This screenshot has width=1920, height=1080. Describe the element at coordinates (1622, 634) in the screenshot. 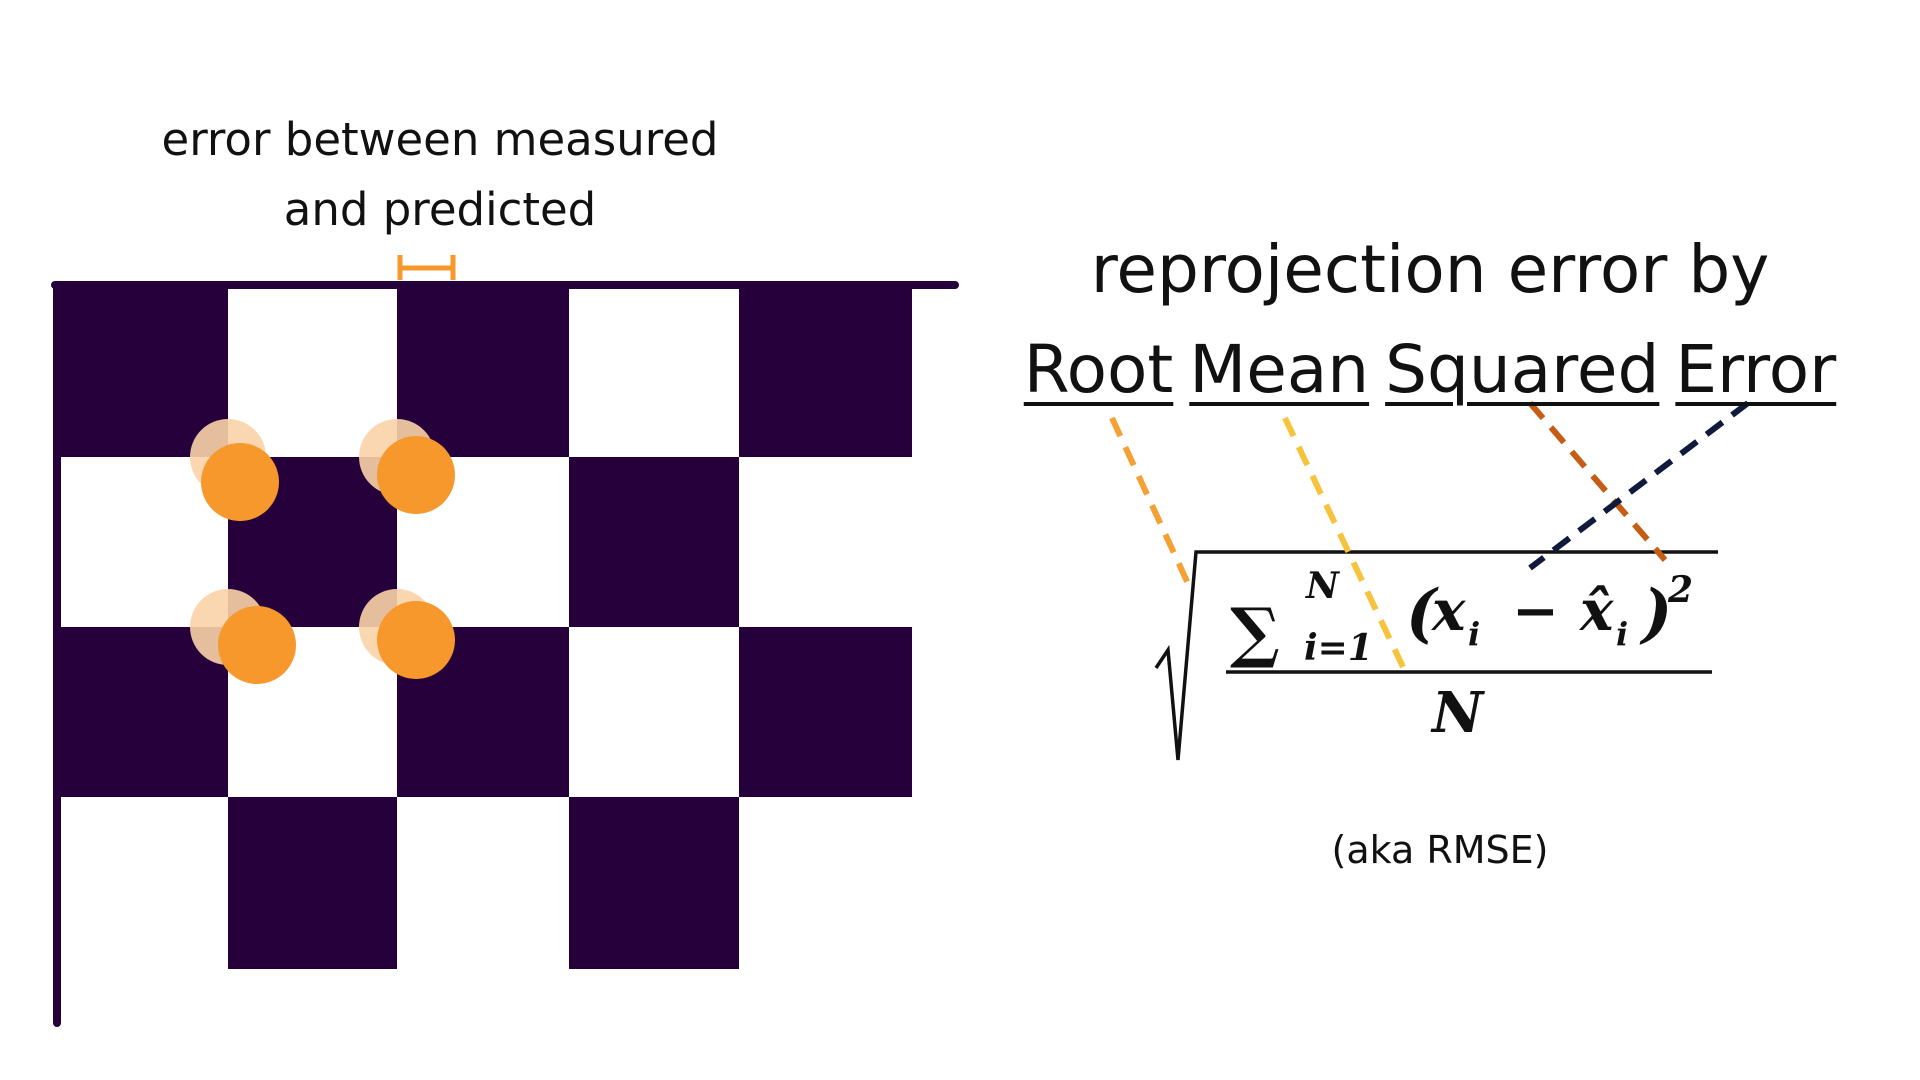

I see `term-xhat-subscript: i` at that location.